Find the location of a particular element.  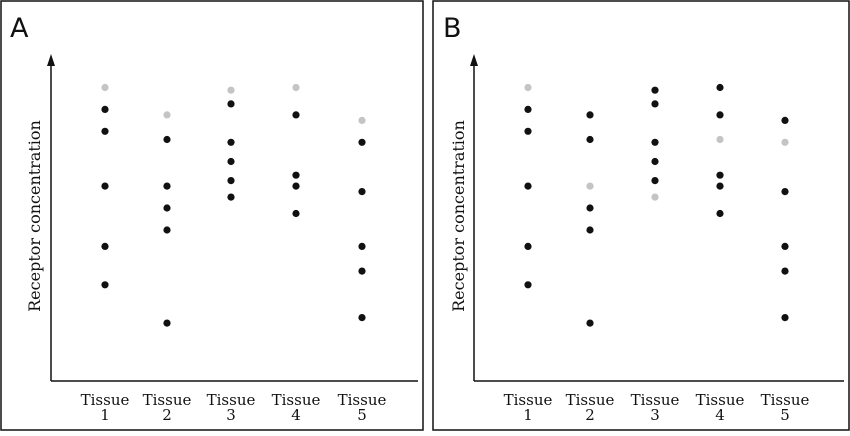

panel-a-tick-label: Tissue 3 is located at coordinates (231, 407).